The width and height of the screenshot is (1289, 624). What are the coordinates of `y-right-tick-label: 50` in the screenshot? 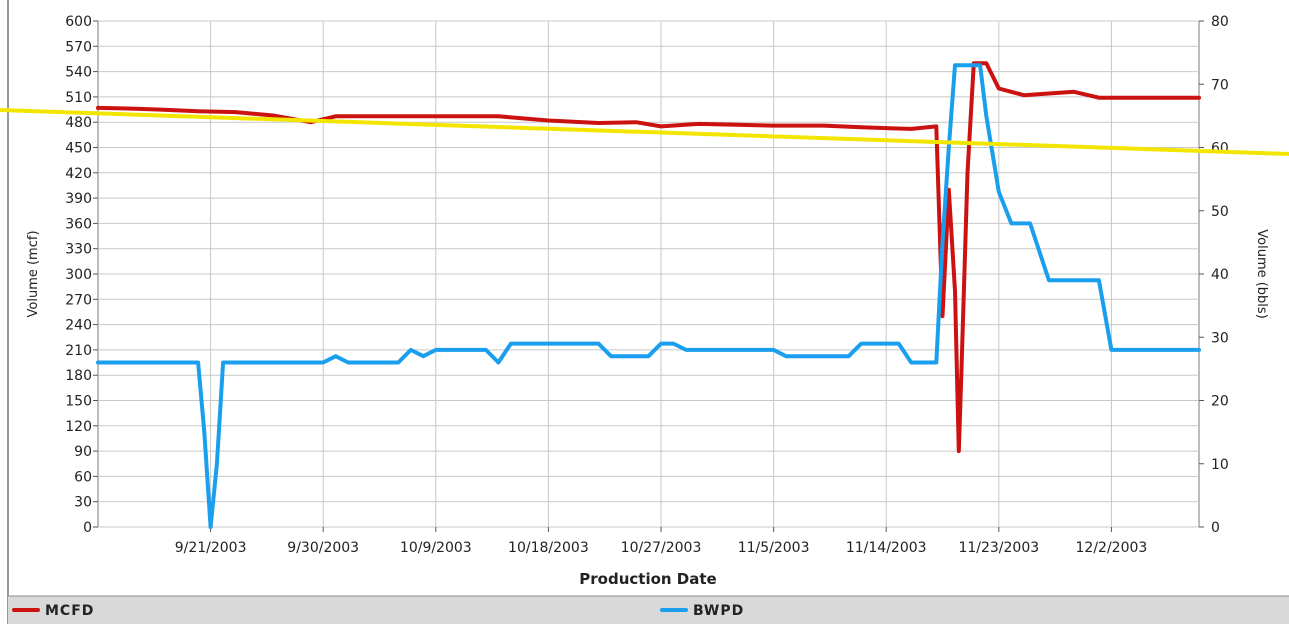 It's located at (1220, 212).